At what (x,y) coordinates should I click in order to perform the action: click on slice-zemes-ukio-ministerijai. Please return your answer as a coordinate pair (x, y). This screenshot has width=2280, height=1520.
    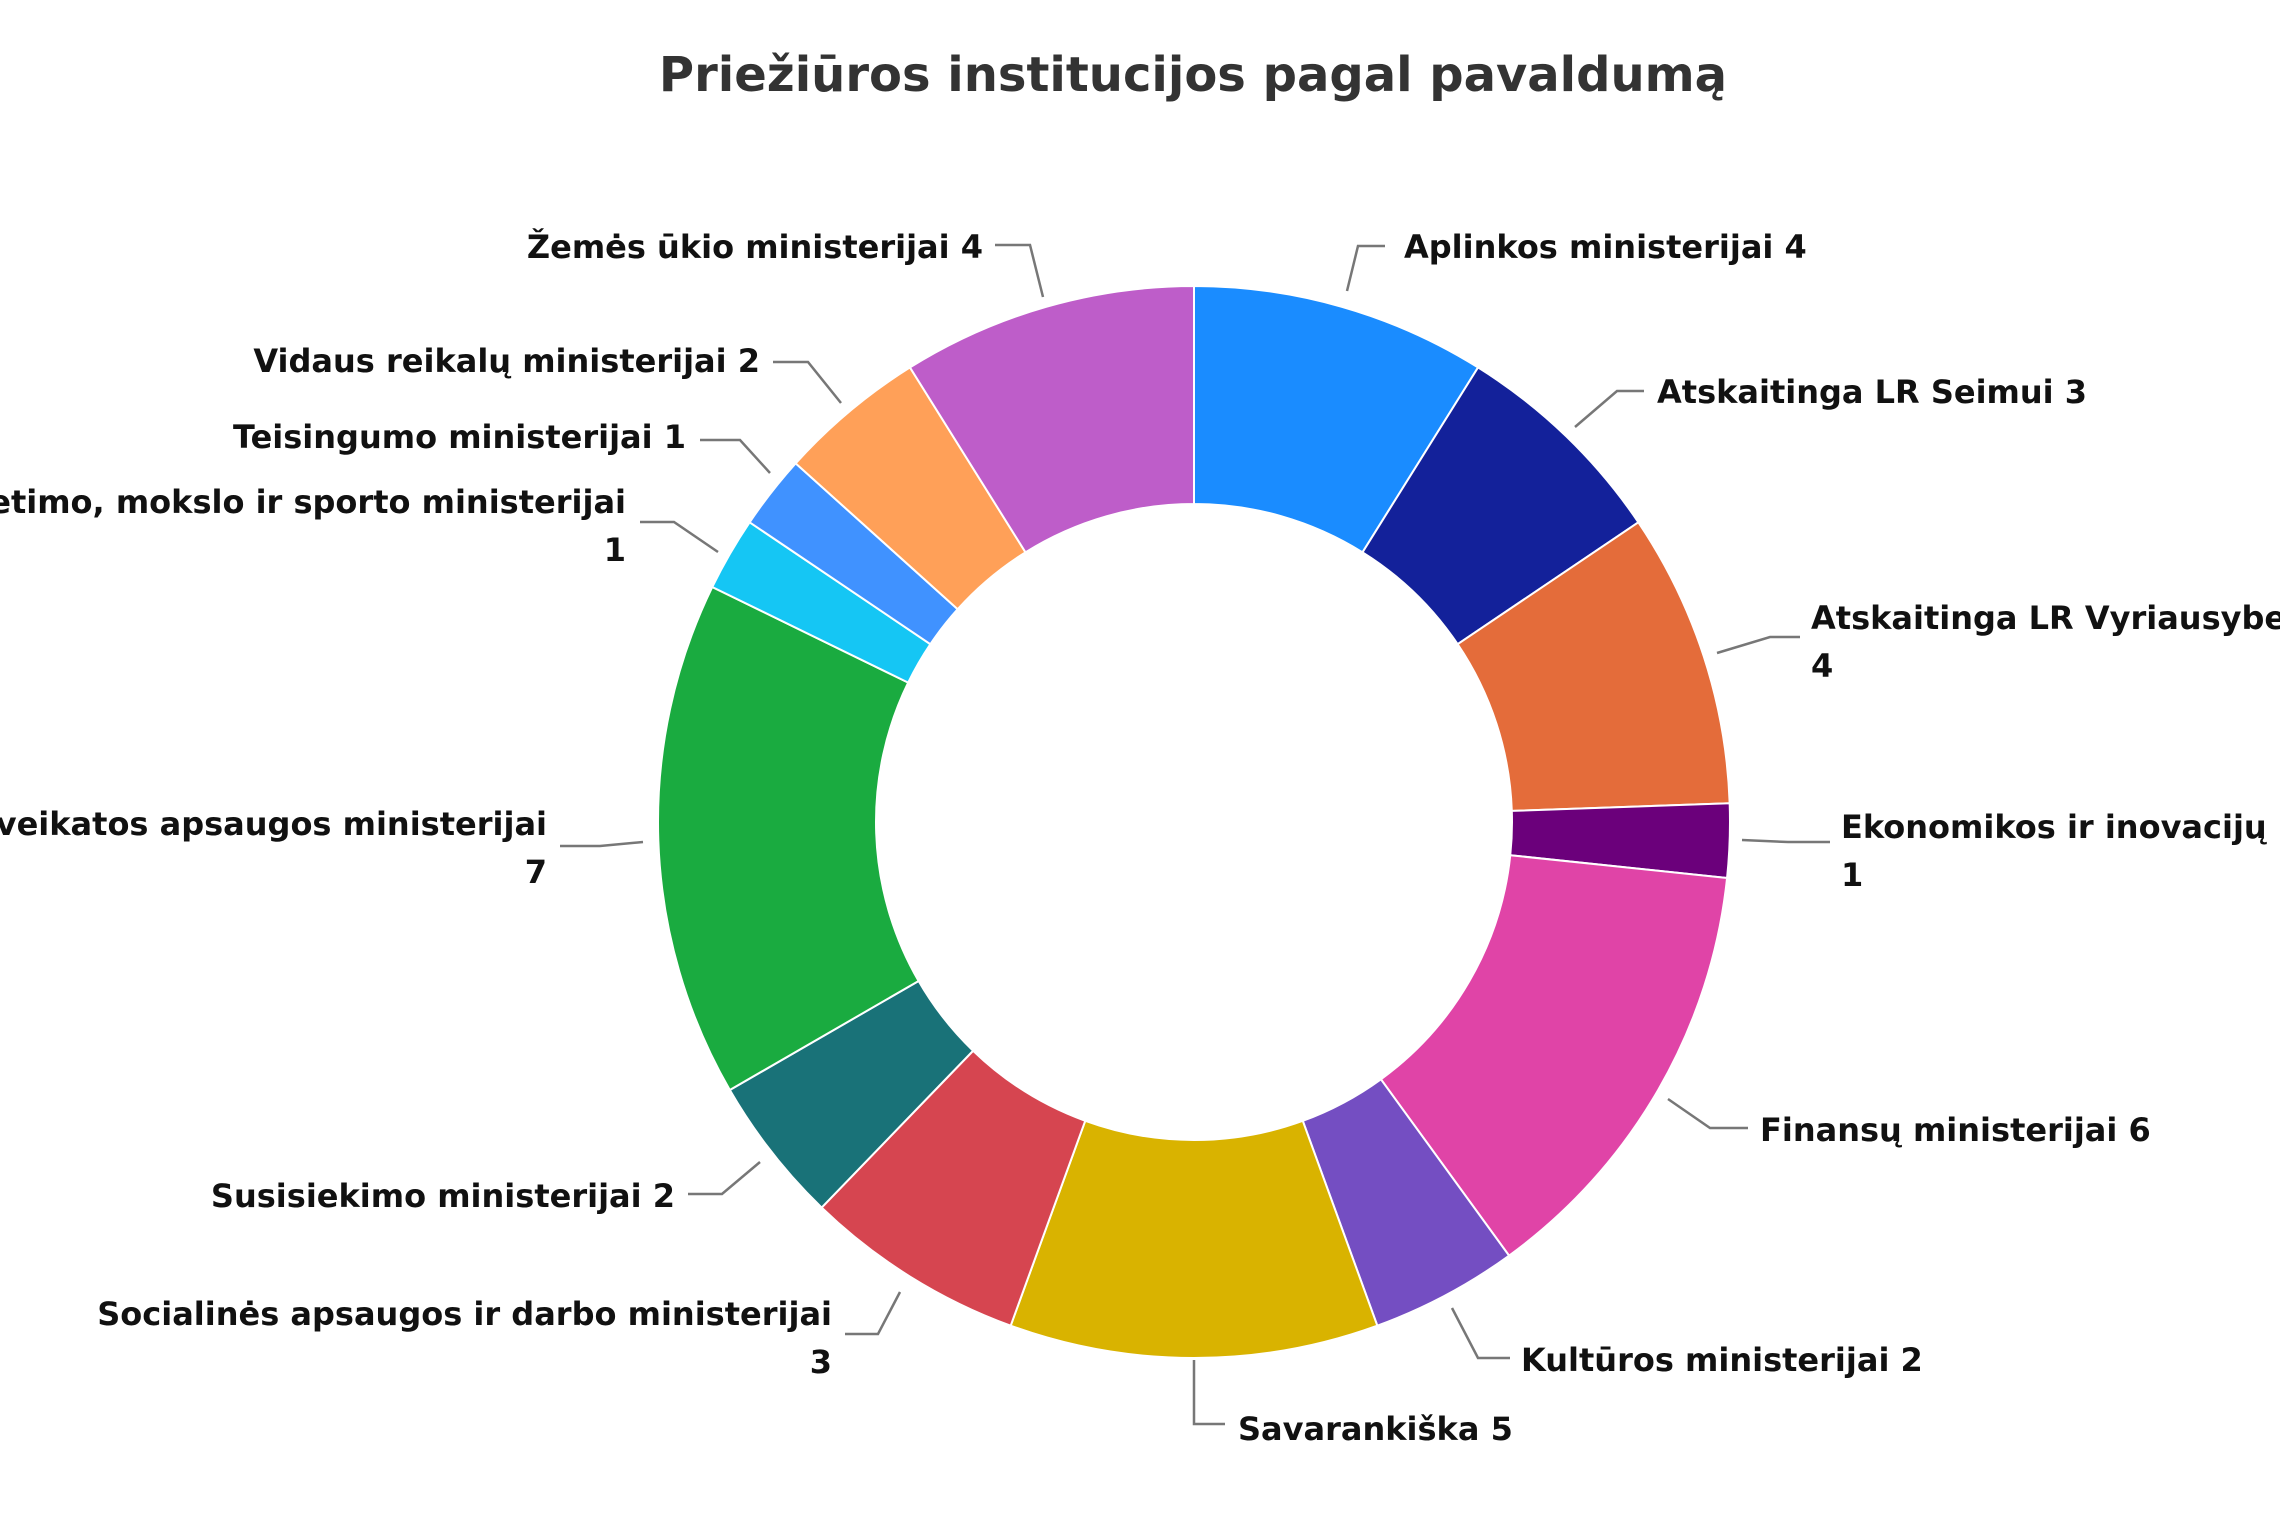
    Looking at the image, I should click on (1051, 419).